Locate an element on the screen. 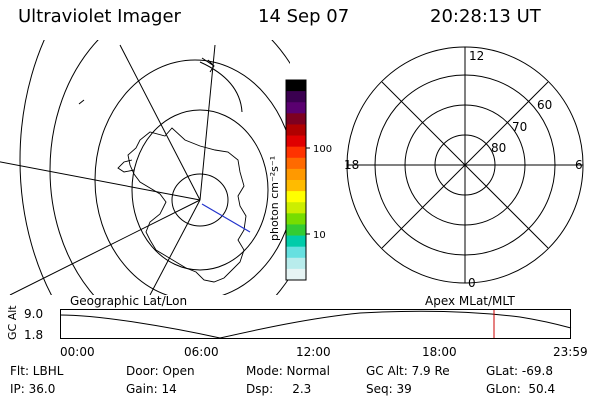  polar-map-label: Apex MLat/MLT is located at coordinates (470, 301).